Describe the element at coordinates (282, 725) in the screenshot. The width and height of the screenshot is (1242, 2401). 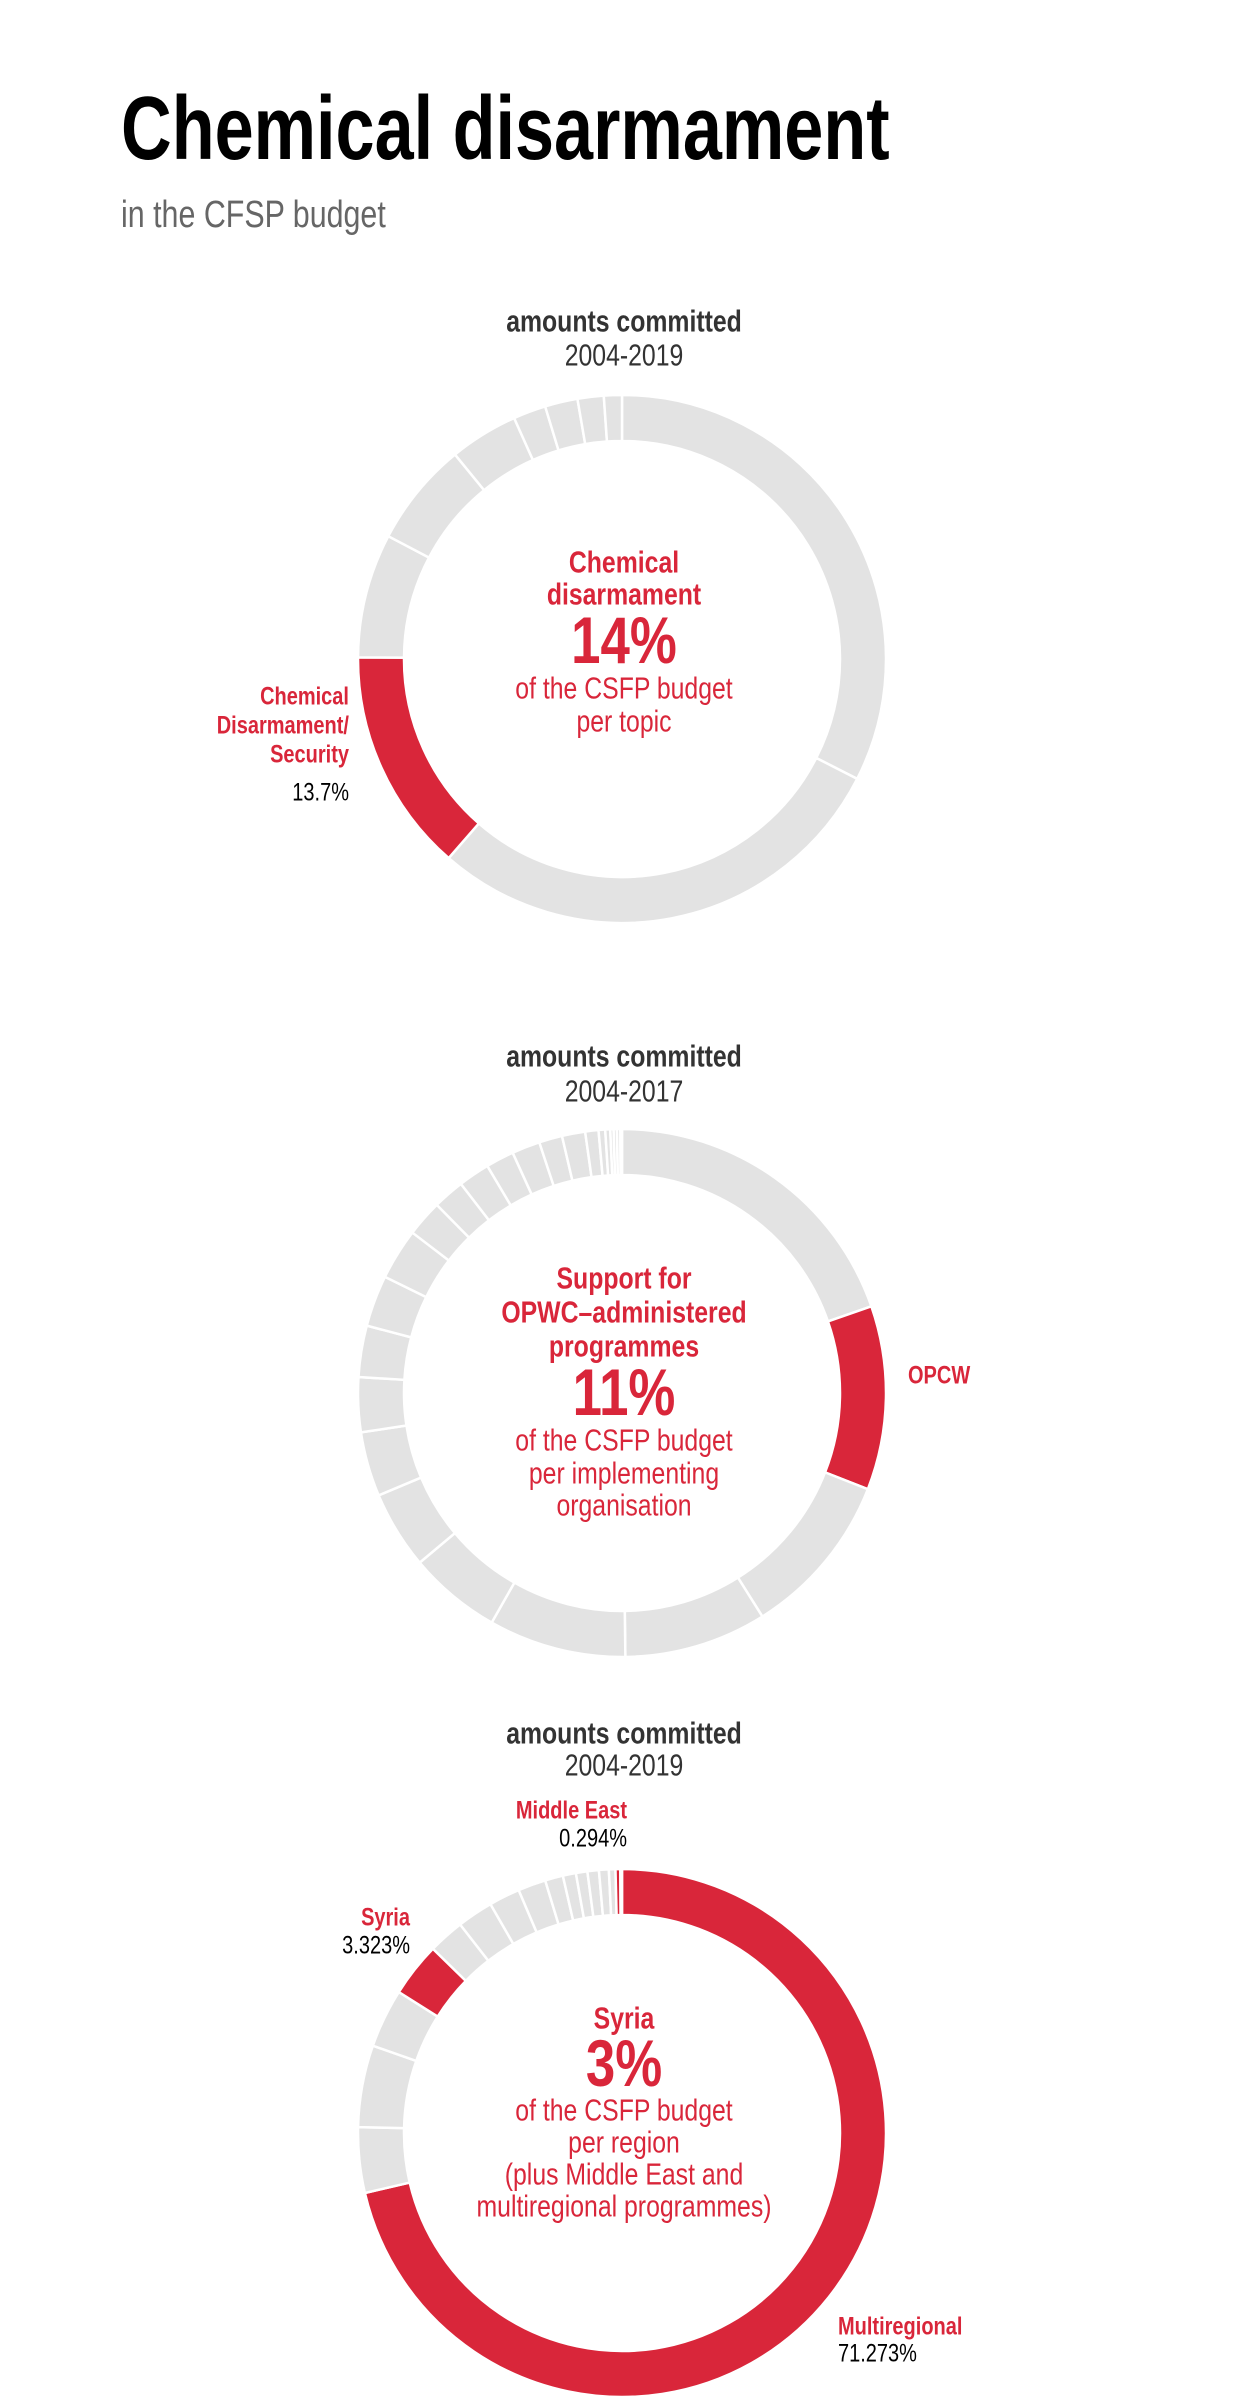
I see `chart1-label: Disarmament/` at that location.